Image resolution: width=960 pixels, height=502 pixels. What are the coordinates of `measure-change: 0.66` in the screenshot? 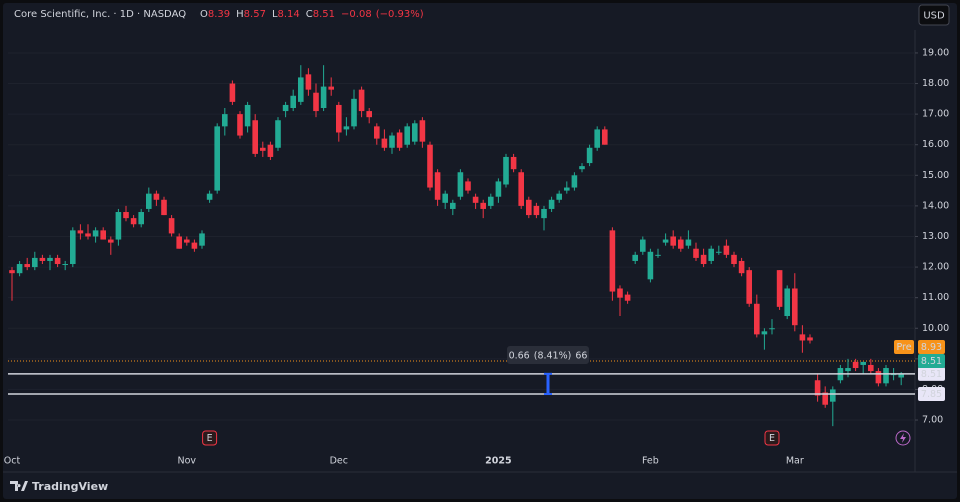 It's located at (519, 355).